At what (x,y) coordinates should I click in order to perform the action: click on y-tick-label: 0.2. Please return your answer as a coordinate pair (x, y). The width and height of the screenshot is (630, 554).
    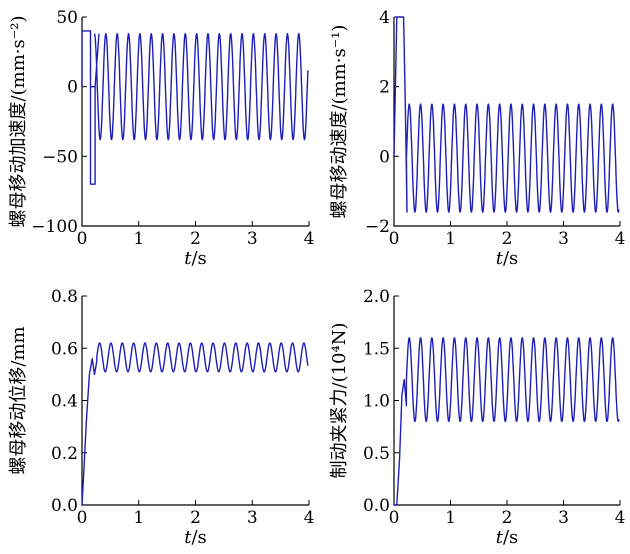
    Looking at the image, I should click on (64, 454).